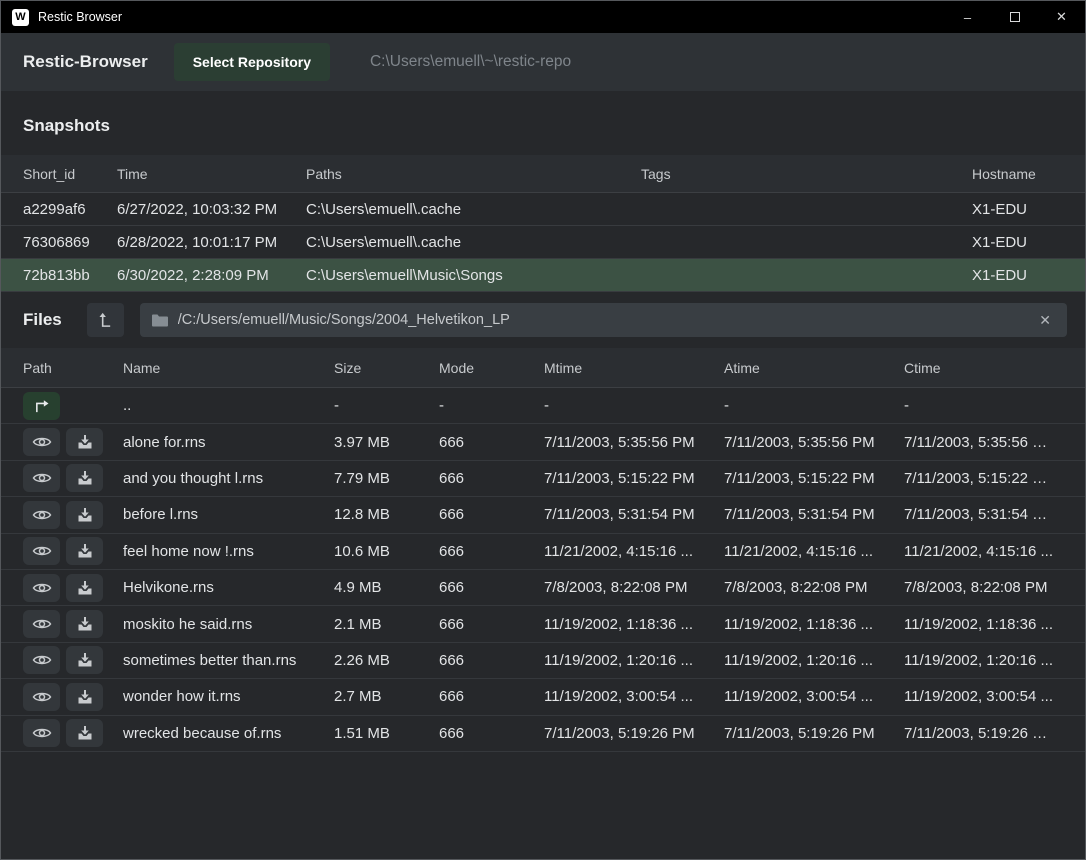  I want to click on maximize-button, so click(1014, 17).